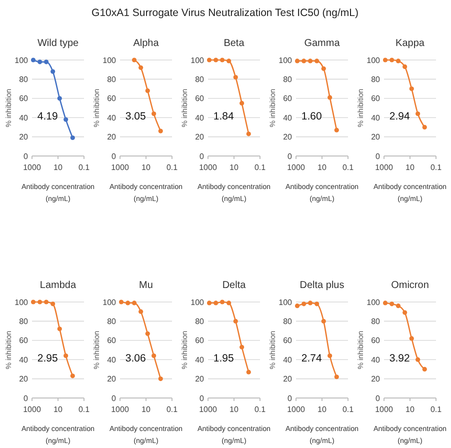  Describe the element at coordinates (47, 358) in the screenshot. I see `annotation: 2.95` at that location.